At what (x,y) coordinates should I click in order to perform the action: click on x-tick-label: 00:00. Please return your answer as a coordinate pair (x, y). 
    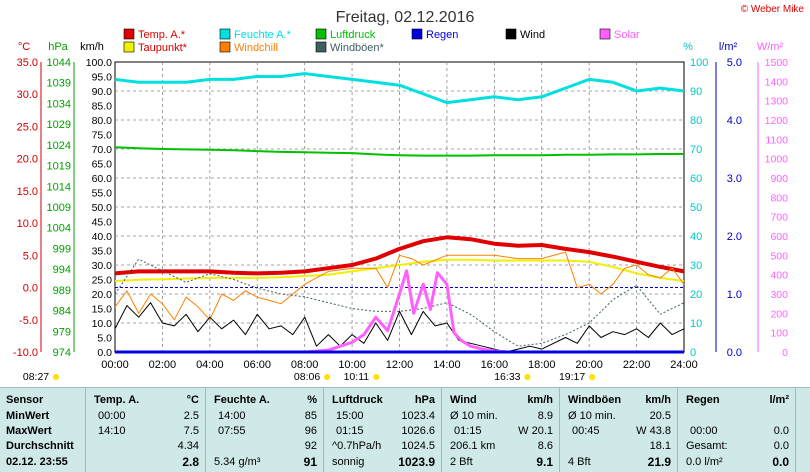
    Looking at the image, I should click on (115, 365).